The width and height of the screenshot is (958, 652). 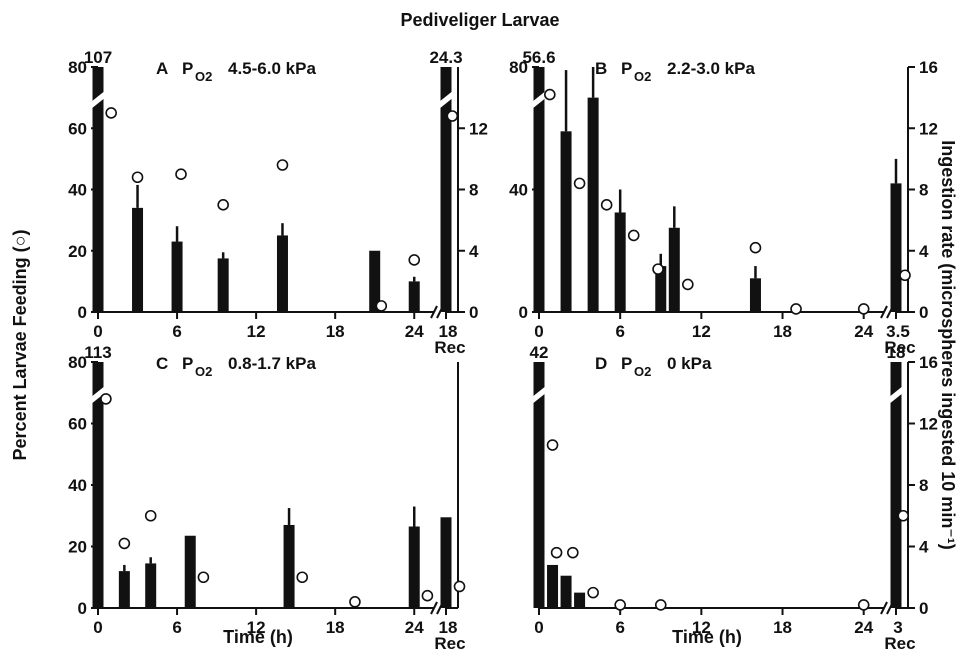 I want to click on left-tick-label: 40, so click(x=77, y=190).